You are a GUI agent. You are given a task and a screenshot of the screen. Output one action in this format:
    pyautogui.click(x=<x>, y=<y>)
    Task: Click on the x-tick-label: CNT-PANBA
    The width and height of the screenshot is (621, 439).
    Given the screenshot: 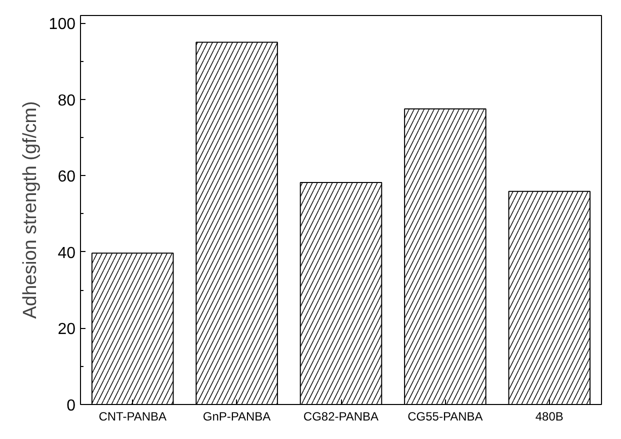 What is the action you would take?
    pyautogui.click(x=132, y=417)
    